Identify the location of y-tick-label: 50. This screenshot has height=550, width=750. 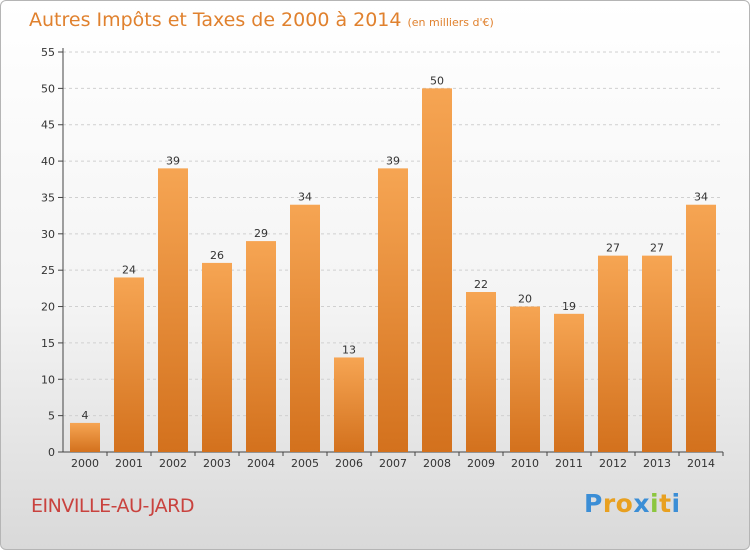
(48, 88).